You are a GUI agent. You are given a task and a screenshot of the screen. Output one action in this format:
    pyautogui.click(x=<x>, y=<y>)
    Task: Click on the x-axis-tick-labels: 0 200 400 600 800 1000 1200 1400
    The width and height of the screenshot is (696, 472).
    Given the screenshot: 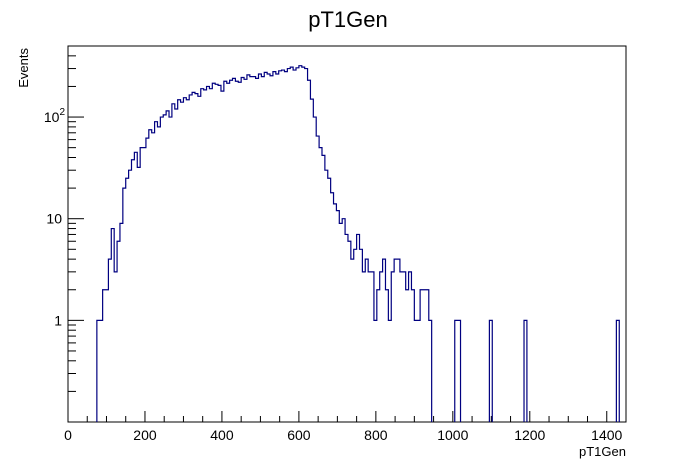 What is the action you would take?
    pyautogui.click(x=343, y=435)
    